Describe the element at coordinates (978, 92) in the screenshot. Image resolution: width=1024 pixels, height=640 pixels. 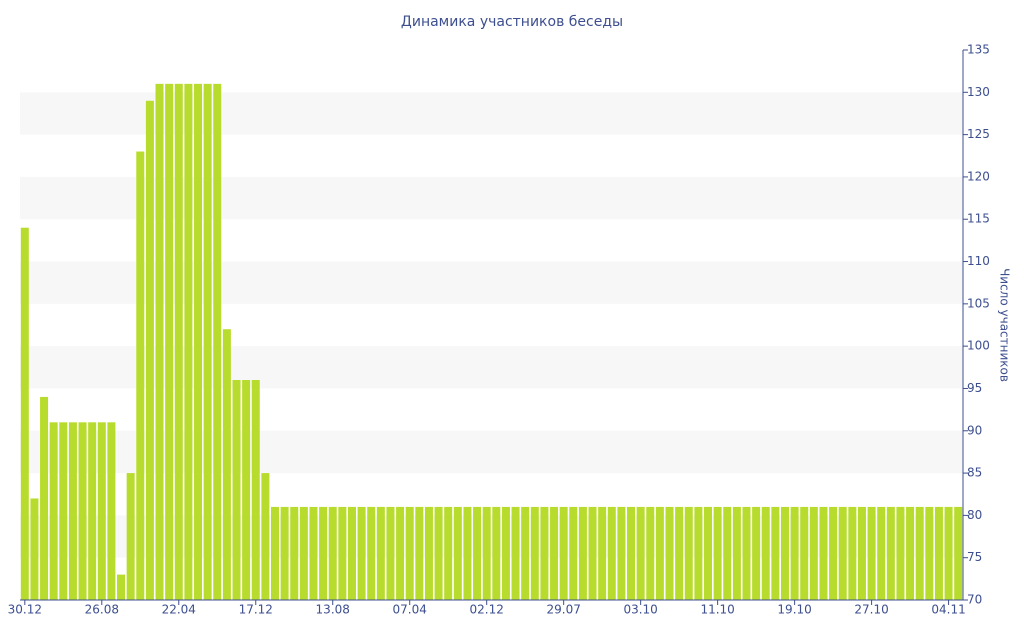
I see `y-tick-label: 130` at that location.